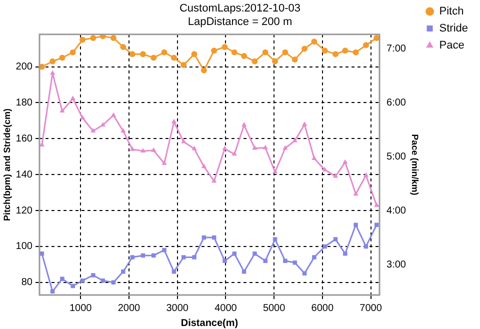  Describe the element at coordinates (396, 211) in the screenshot. I see `y2-tick-label: 4:00` at that location.